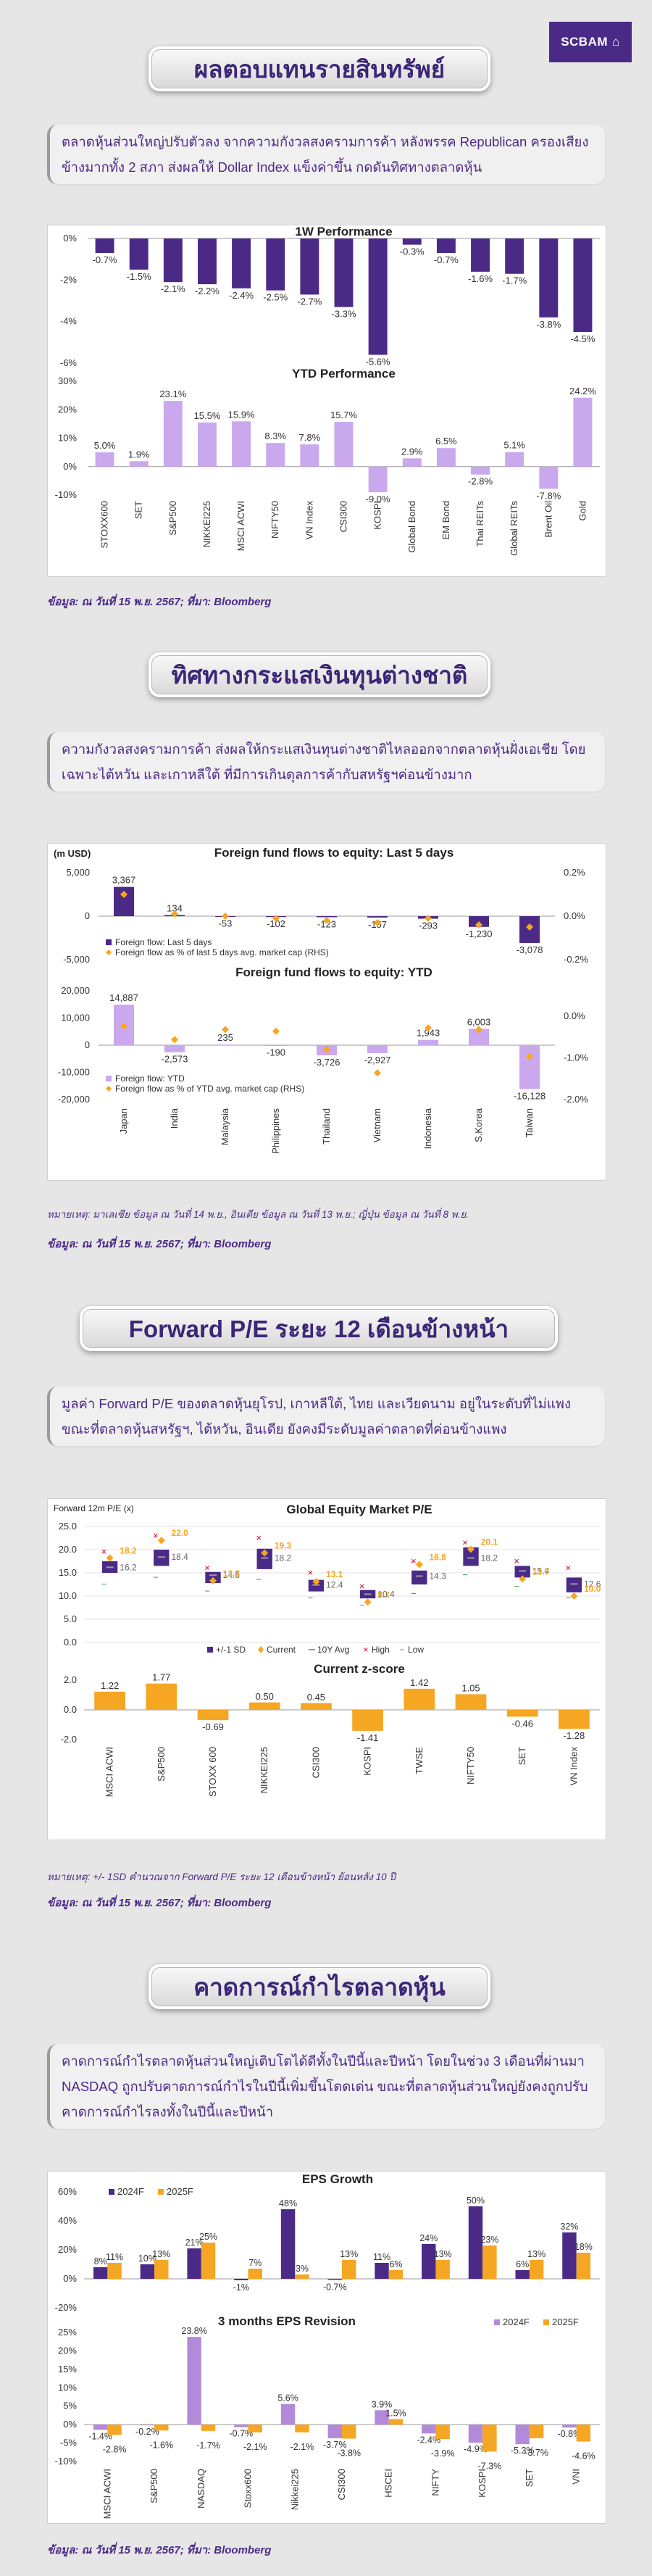 This screenshot has height=2576, width=652. I want to click on data-label: 134, so click(175, 907).